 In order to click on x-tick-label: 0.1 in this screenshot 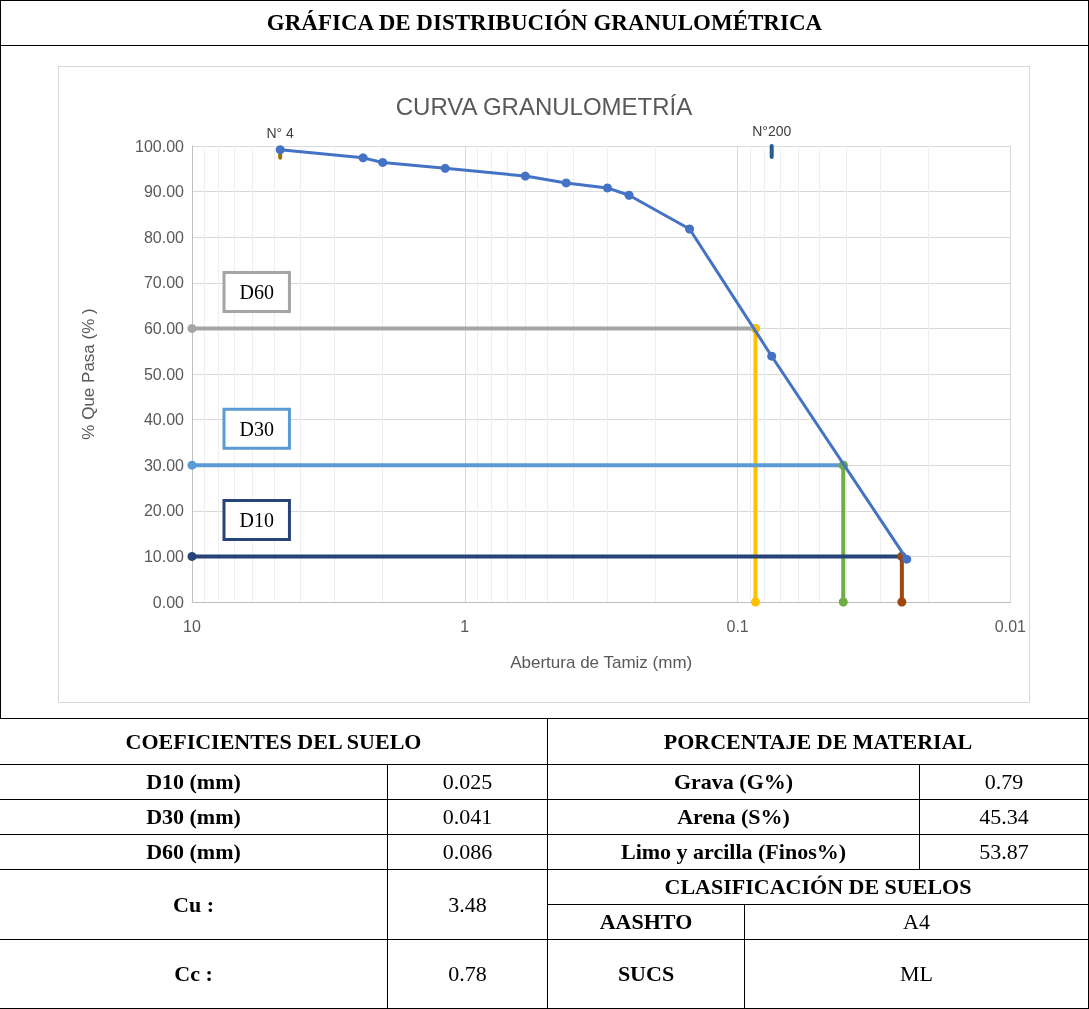, I will do `click(737, 626)`.